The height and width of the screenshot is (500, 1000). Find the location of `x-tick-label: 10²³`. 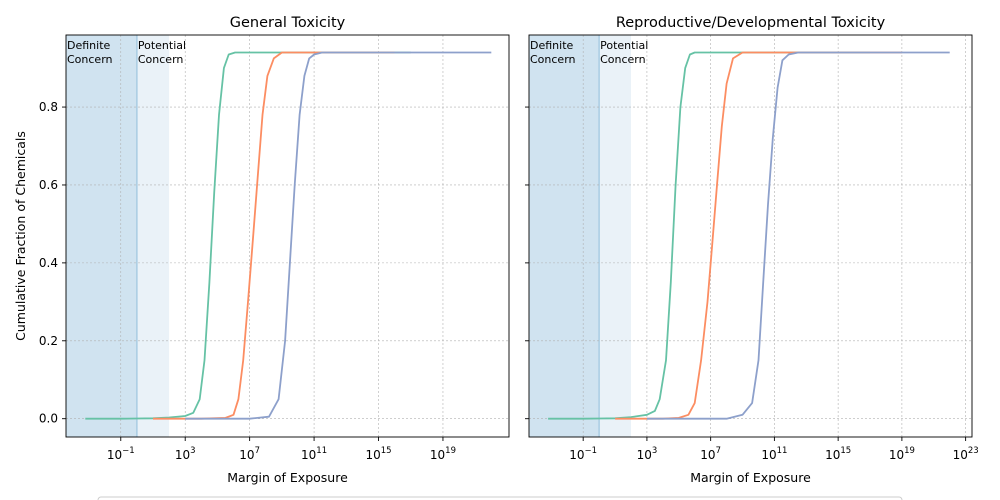

x-tick-label: 10²³ is located at coordinates (966, 454).